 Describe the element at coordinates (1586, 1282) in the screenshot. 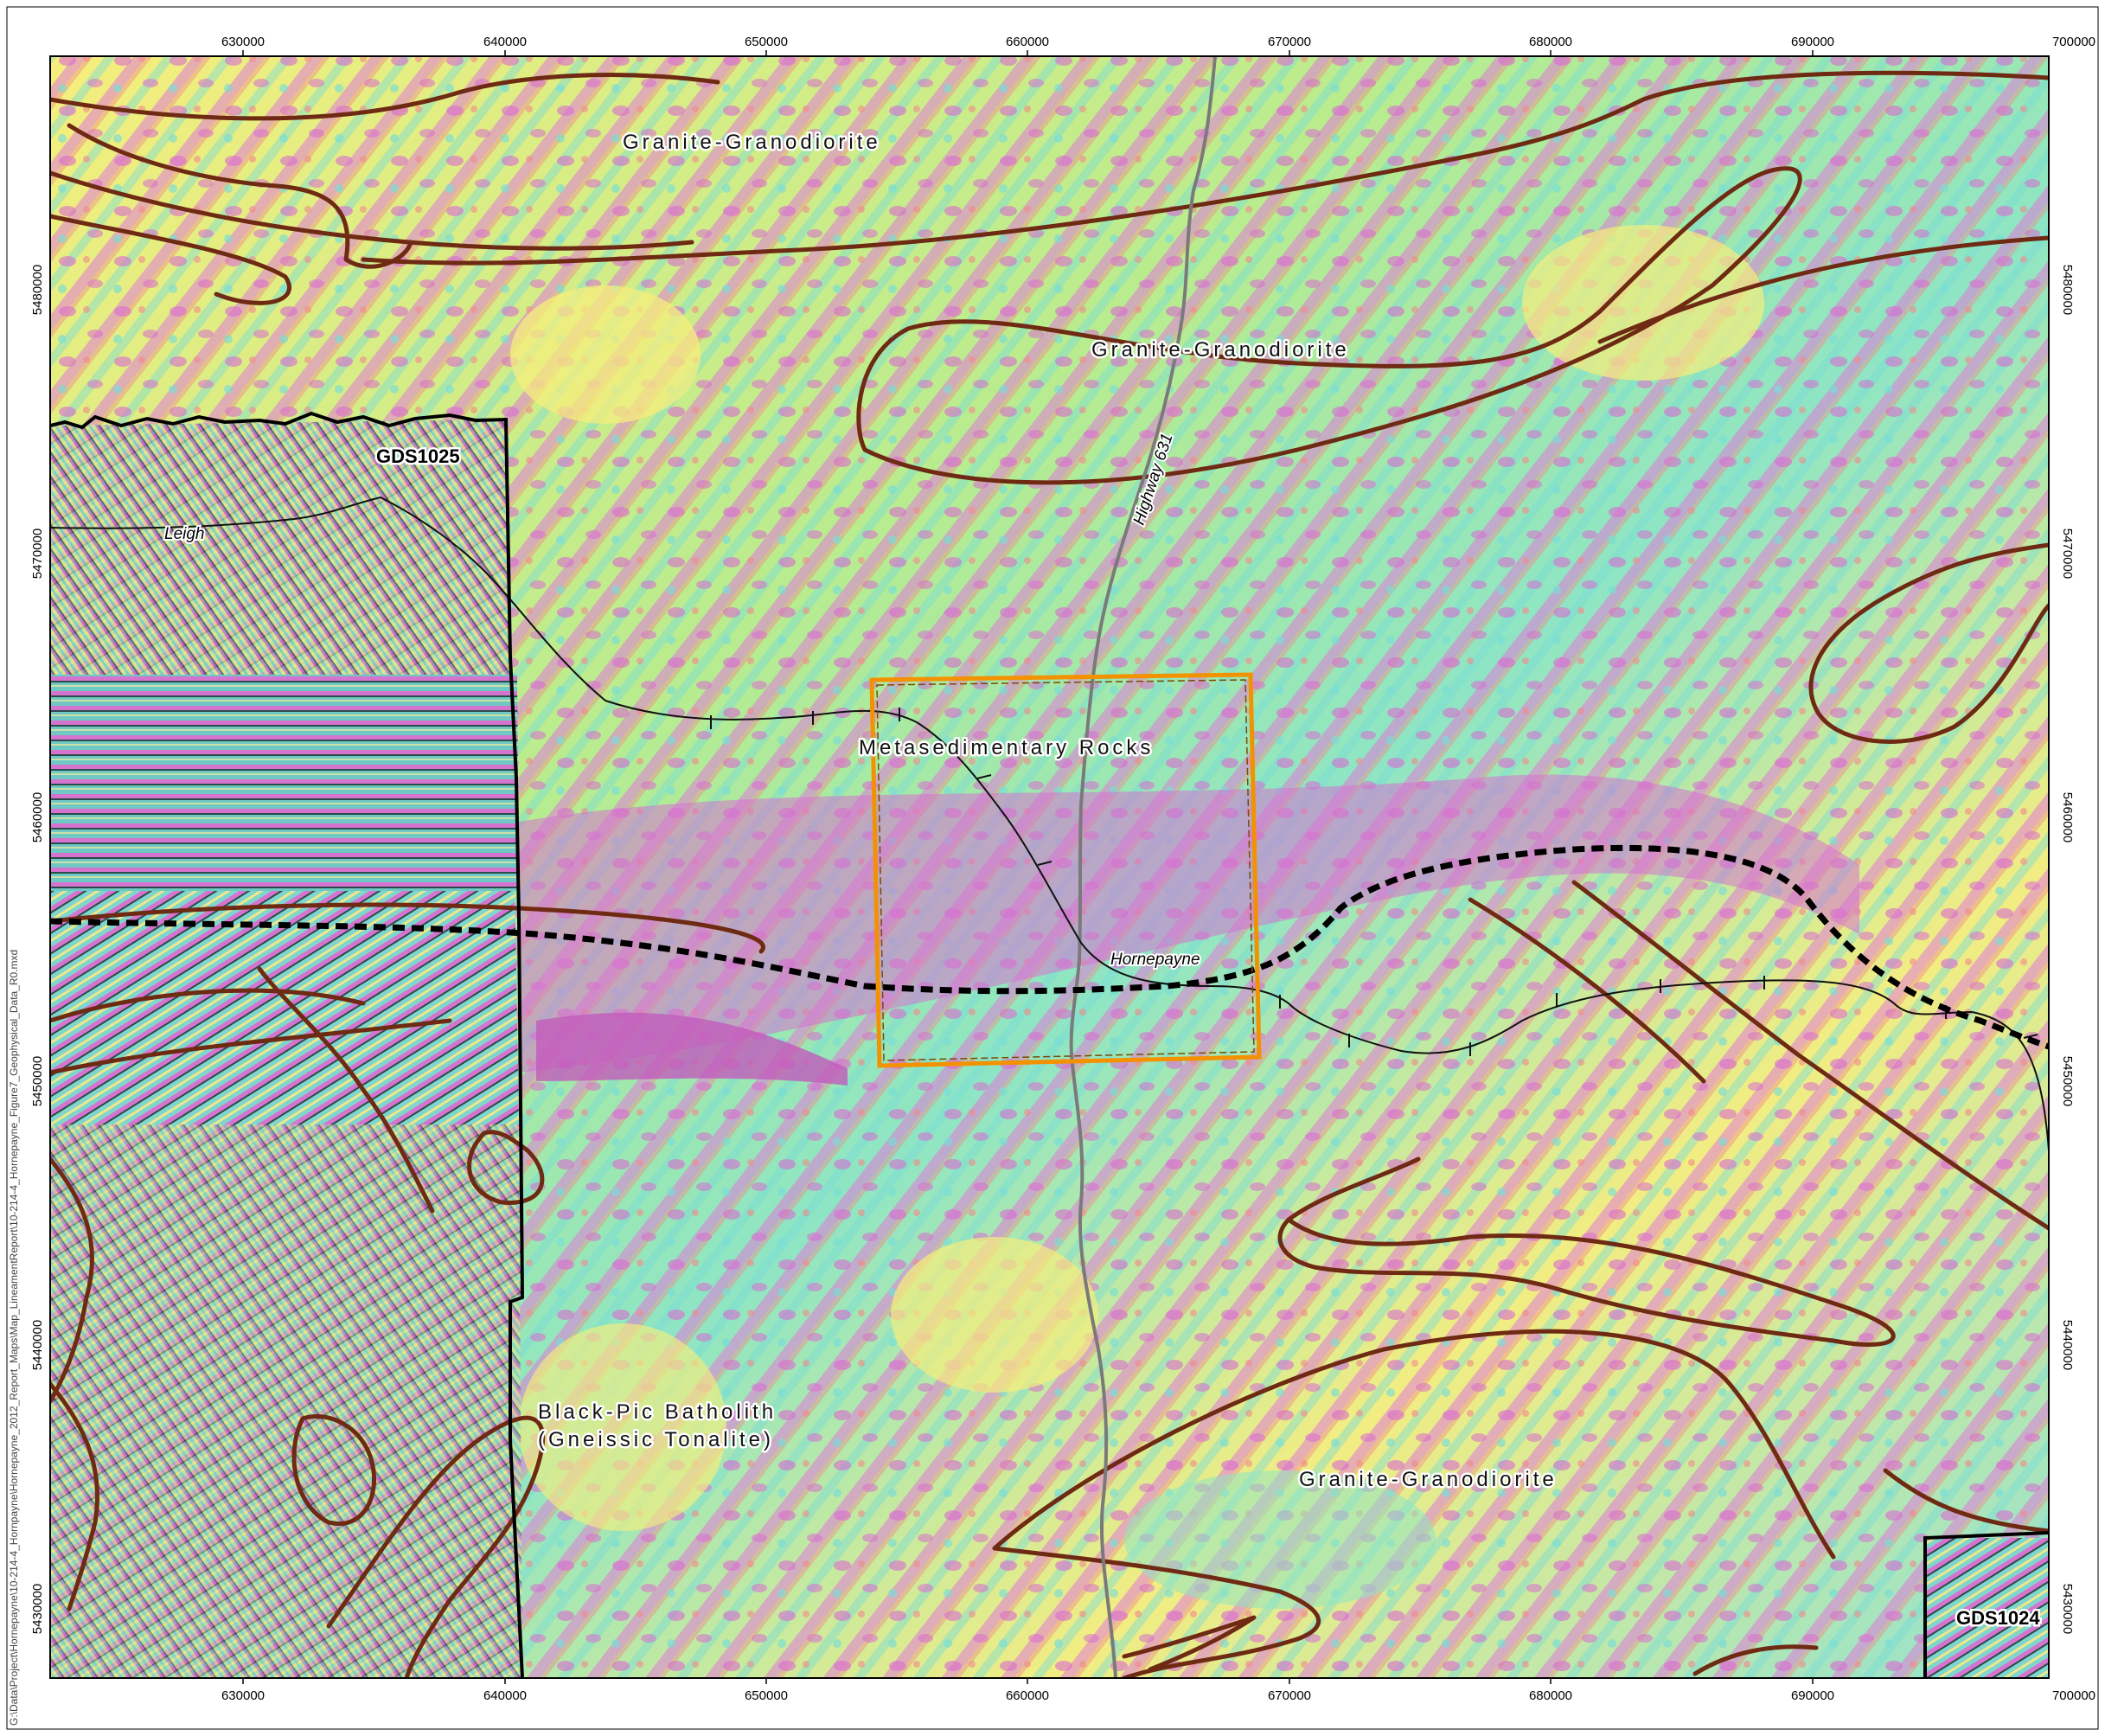

I see `geology-contact-lens` at that location.